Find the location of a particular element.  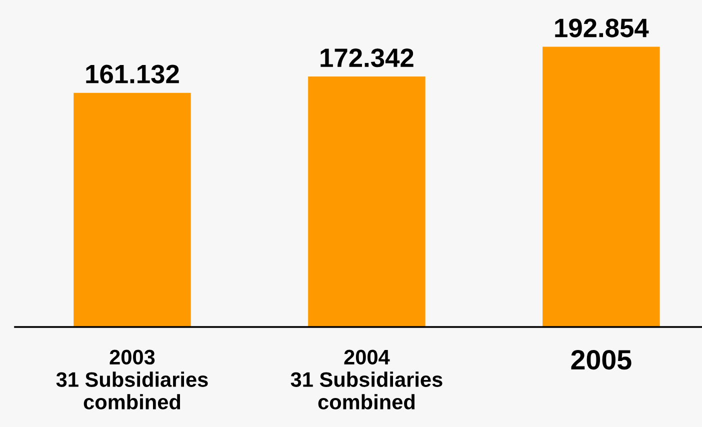

data-label: 172.342 is located at coordinates (367, 58).